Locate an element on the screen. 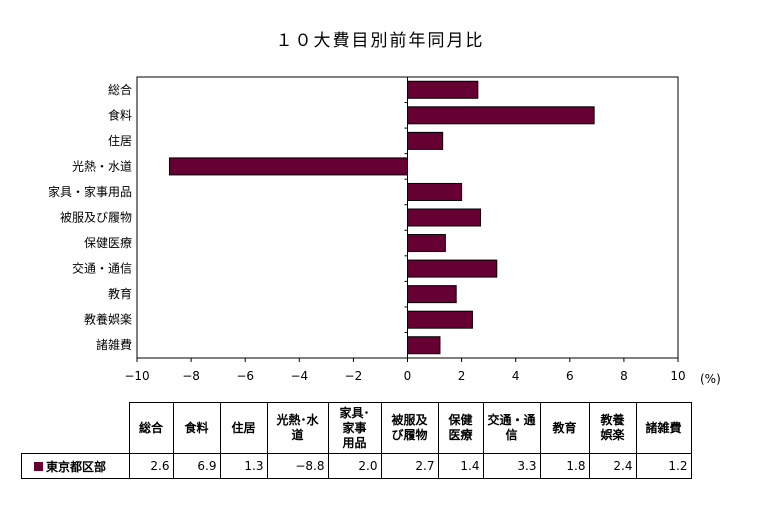 The height and width of the screenshot is (515, 760). header-text-line: 被服及 is located at coordinates (409, 420).